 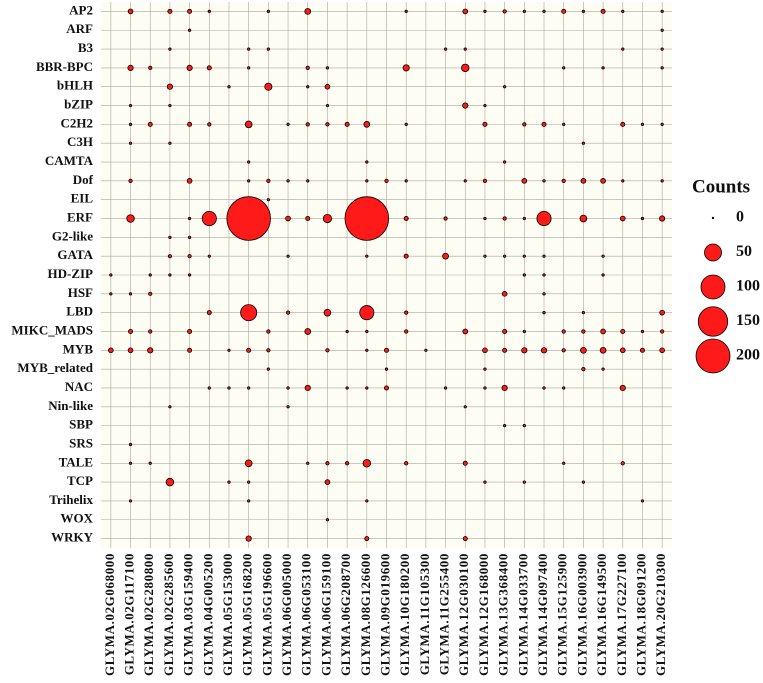 What do you see at coordinates (81, 442) in the screenshot?
I see `y-tick-label: SRS` at bounding box center [81, 442].